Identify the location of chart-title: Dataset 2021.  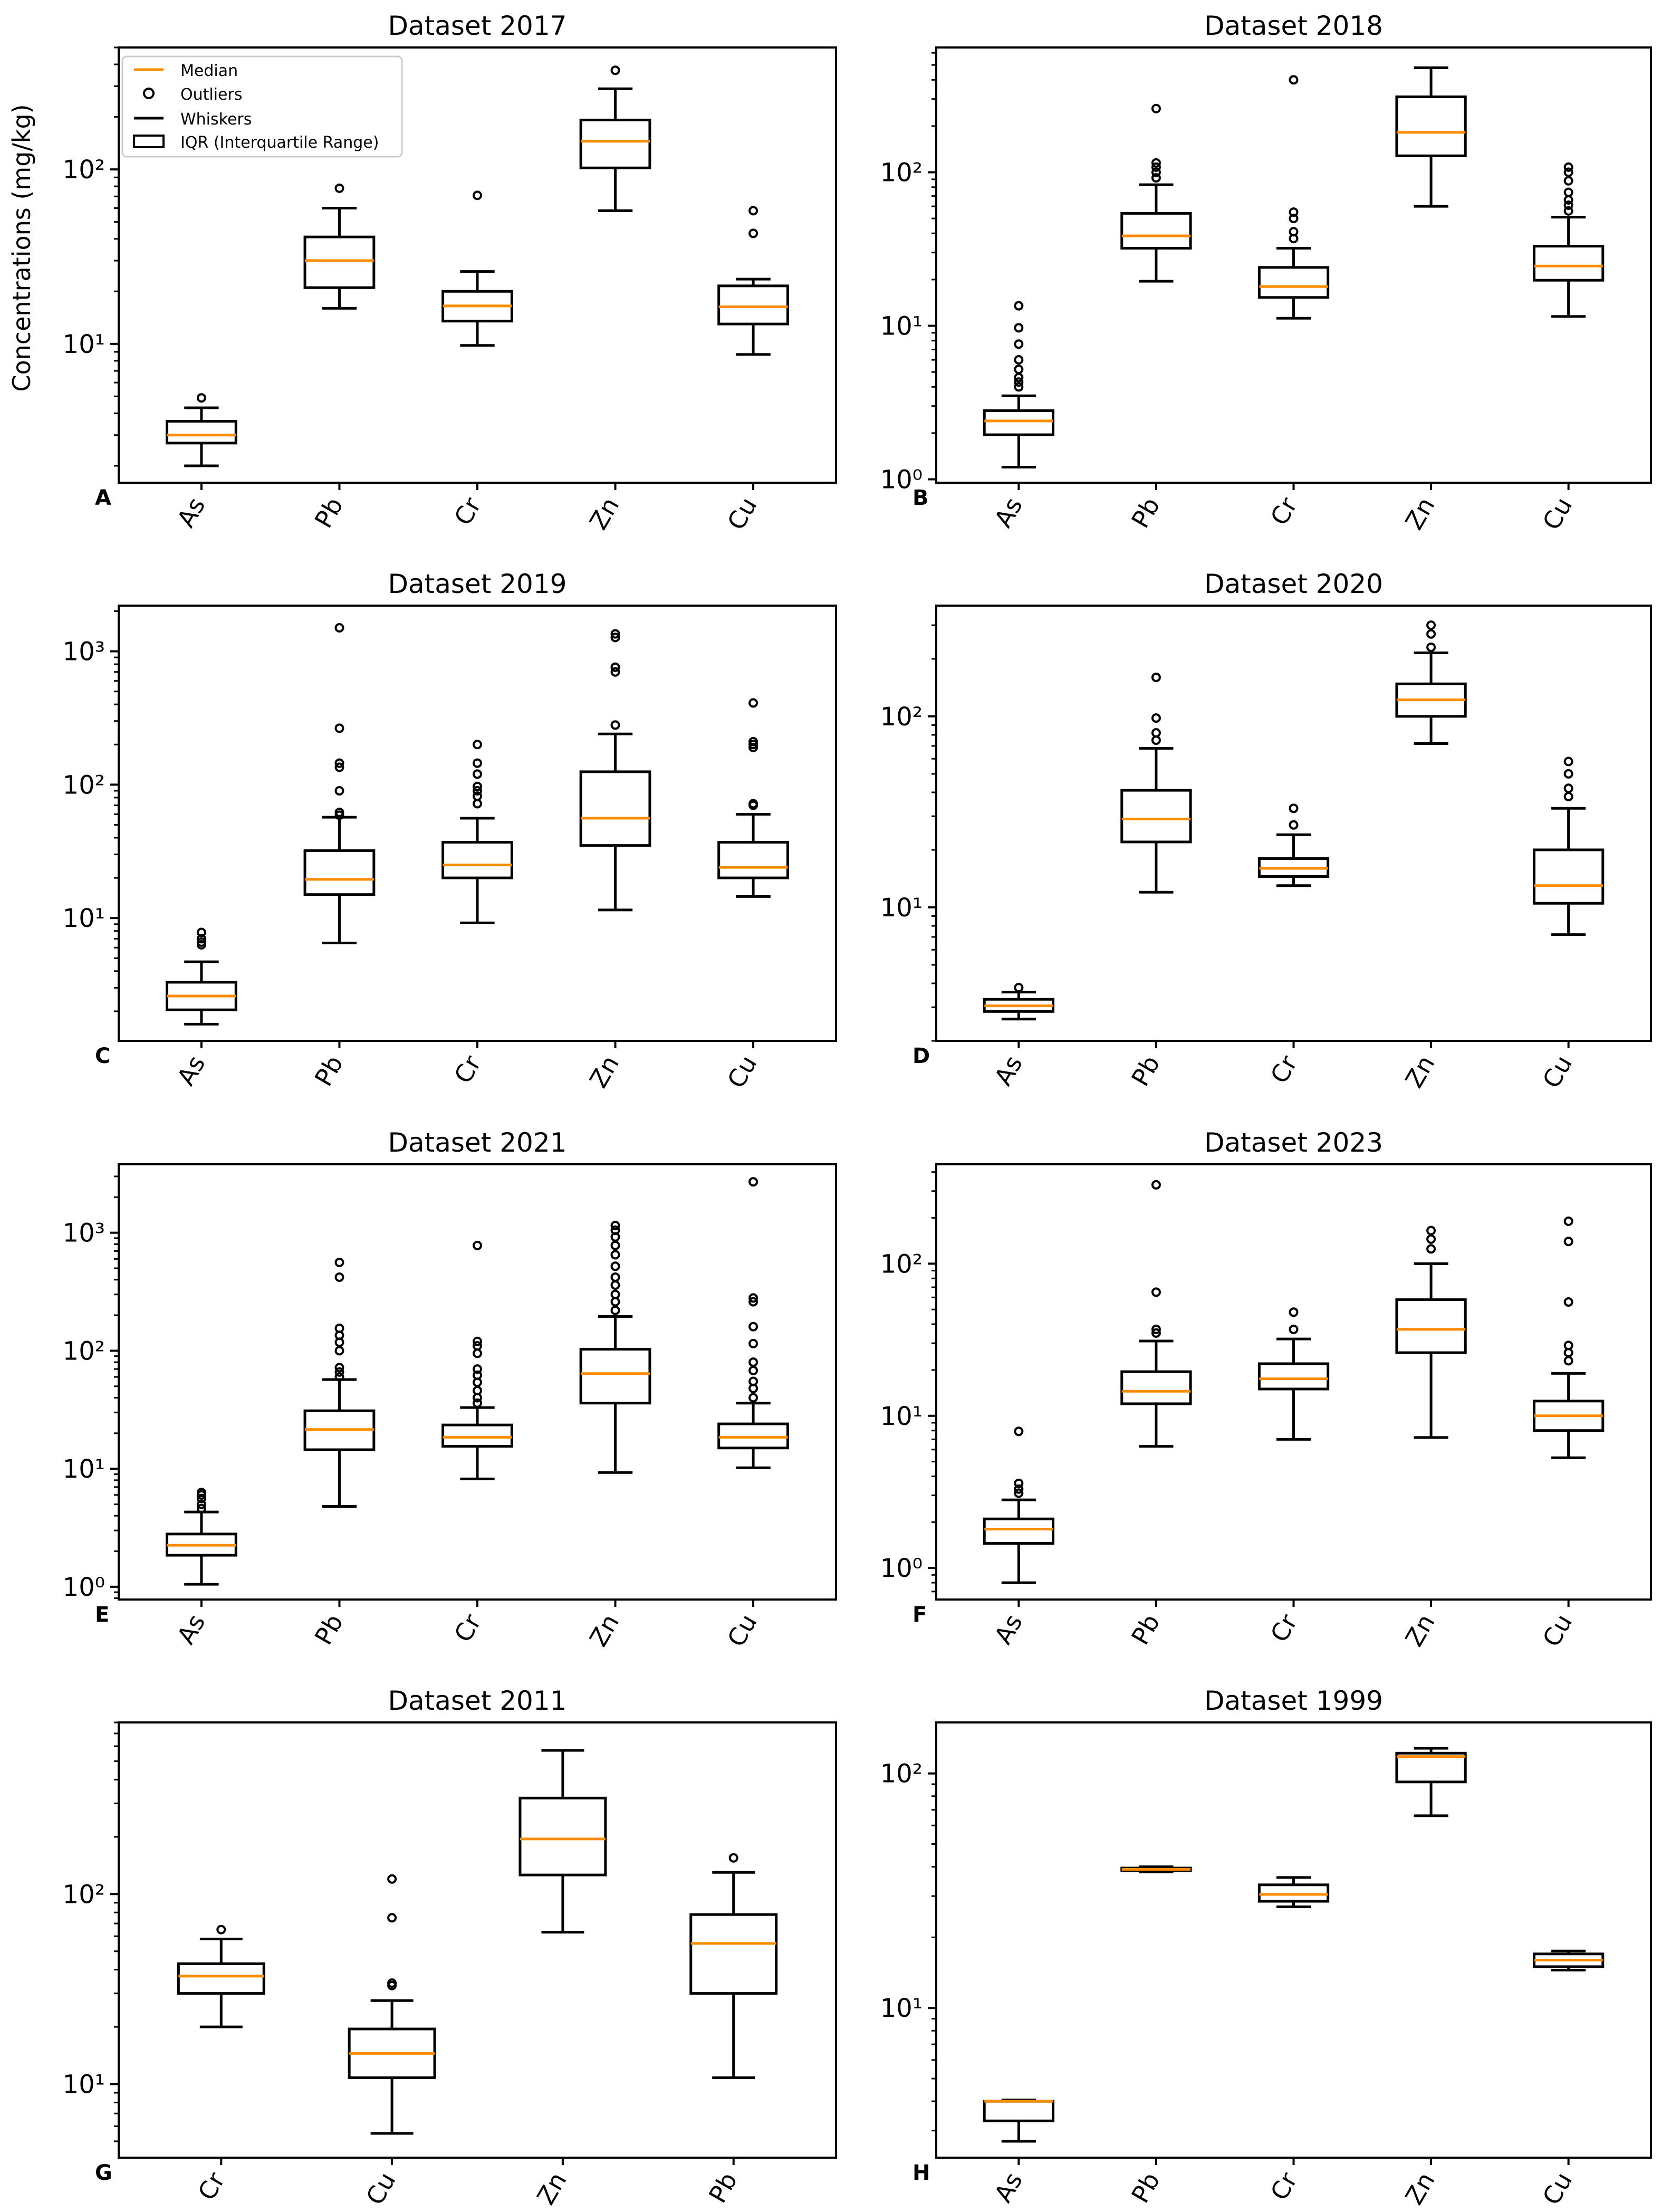
(477, 1143).